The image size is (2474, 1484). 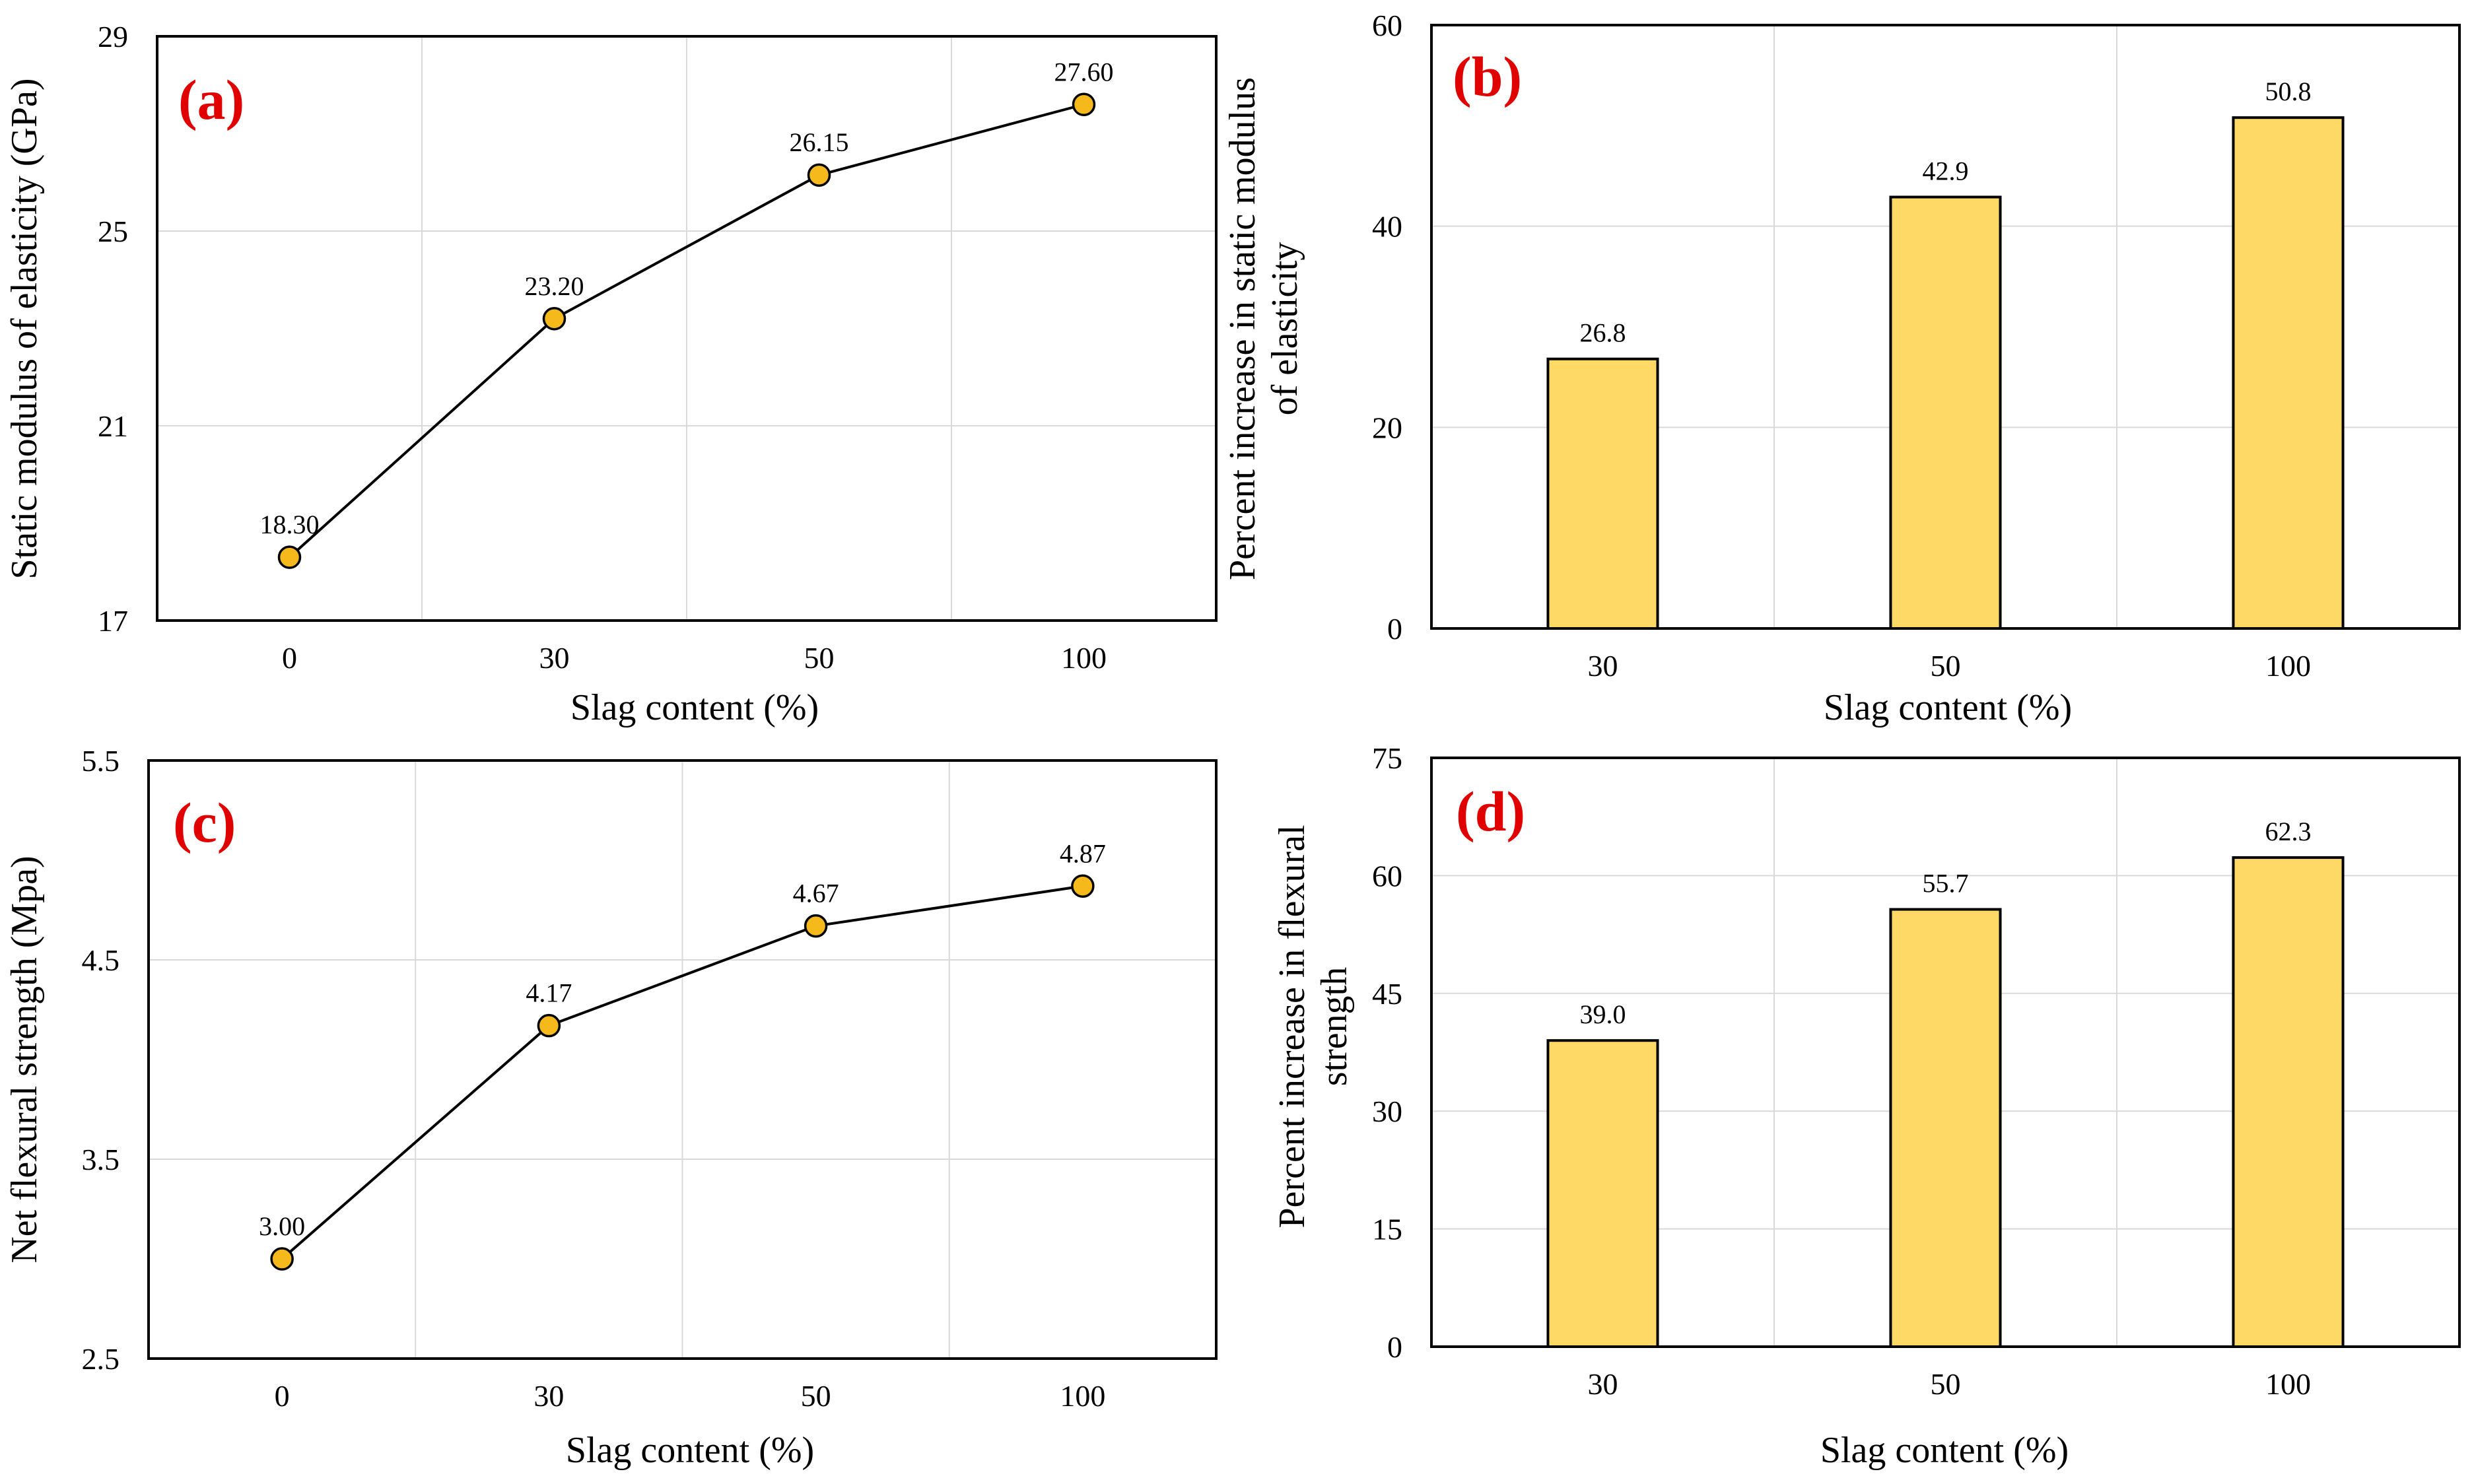 I want to click on y-axis-label: of elasticity, so click(x=1284, y=329).